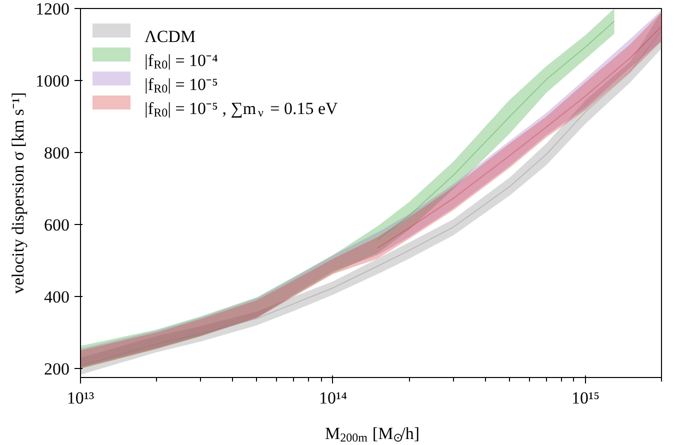 The width and height of the screenshot is (691, 445). Describe the element at coordinates (57, 225) in the screenshot. I see `y-tick-label: 600` at that location.